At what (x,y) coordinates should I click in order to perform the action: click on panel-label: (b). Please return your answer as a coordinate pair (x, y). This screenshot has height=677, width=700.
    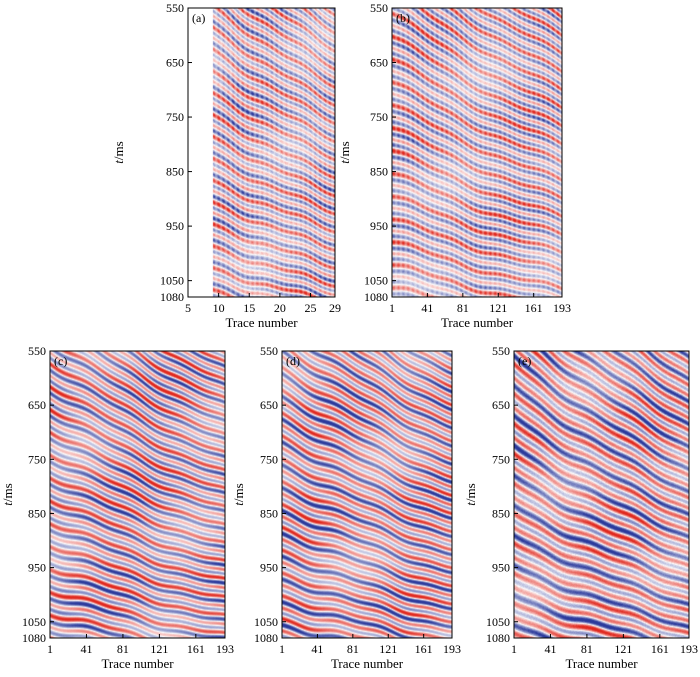
    Looking at the image, I should click on (403, 18).